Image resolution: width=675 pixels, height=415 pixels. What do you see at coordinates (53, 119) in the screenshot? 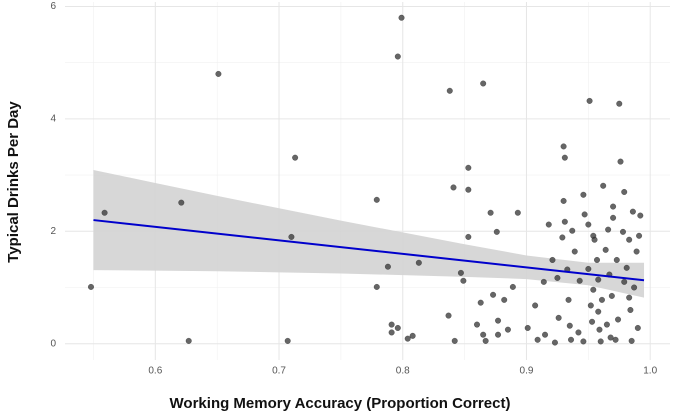
I see `y-tick-label: 4` at bounding box center [53, 119].